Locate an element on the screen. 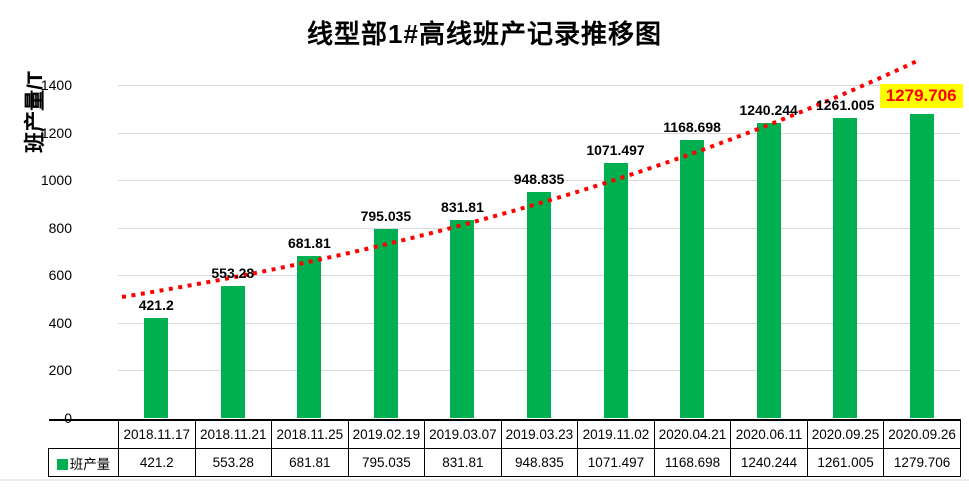  bar-value-label: 1240.244 is located at coordinates (768, 109).